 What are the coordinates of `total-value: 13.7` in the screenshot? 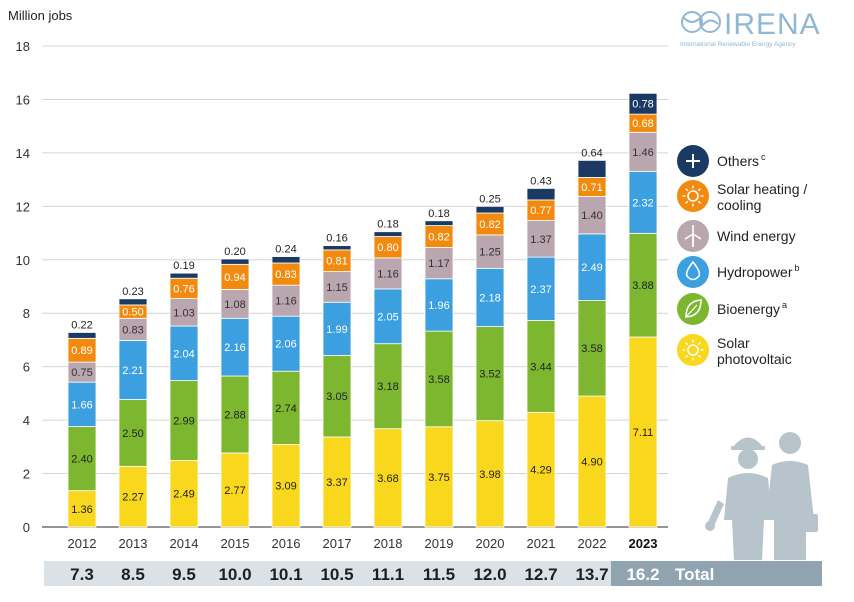 It's located at (591, 574).